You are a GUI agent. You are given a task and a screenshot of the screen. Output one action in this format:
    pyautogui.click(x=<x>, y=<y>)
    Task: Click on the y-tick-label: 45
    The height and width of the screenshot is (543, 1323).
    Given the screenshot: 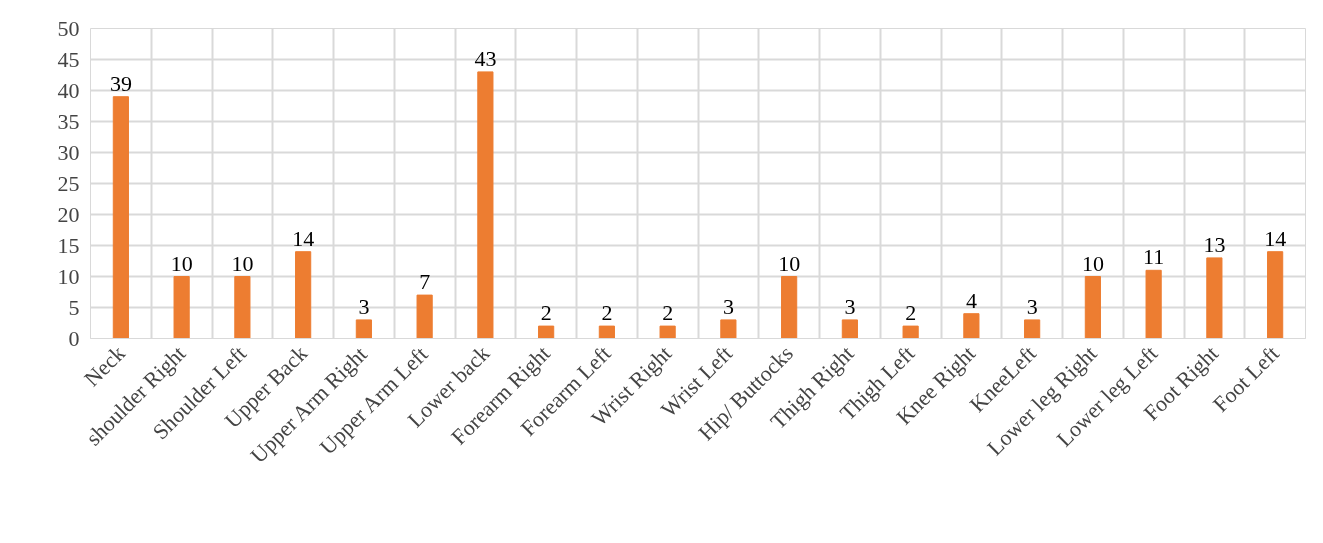 What is the action you would take?
    pyautogui.click(x=68, y=59)
    